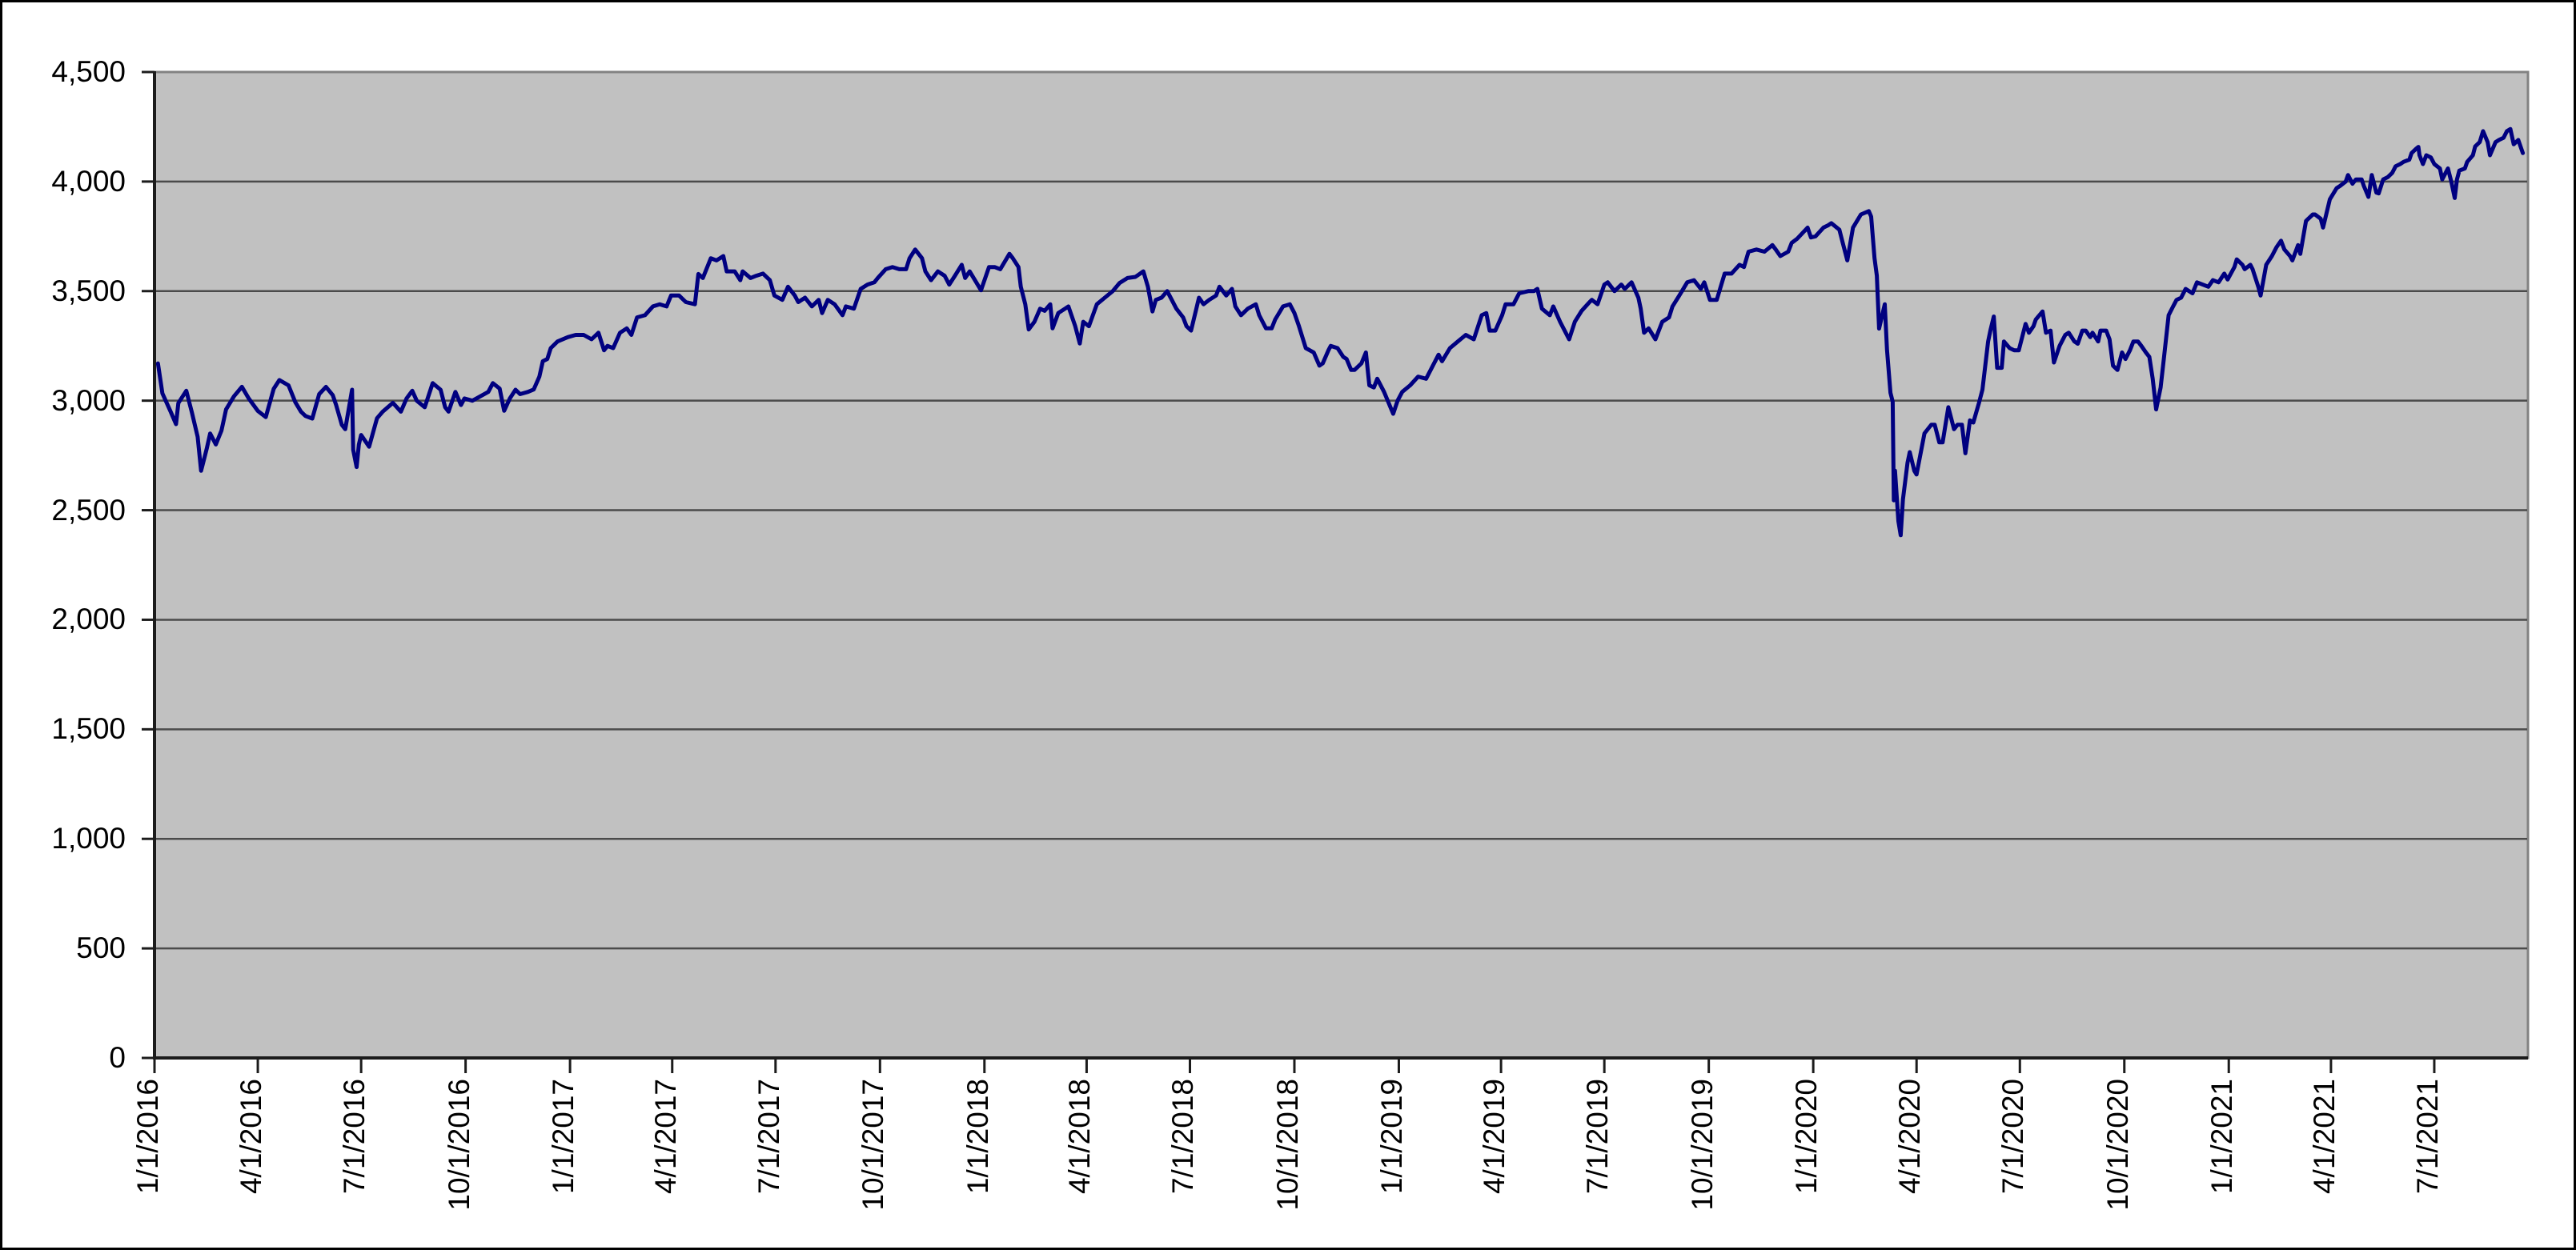 The image size is (2576, 1250). Describe the element at coordinates (2222, 1137) in the screenshot. I see `x-axis-tick-label: 1/1/2021` at that location.